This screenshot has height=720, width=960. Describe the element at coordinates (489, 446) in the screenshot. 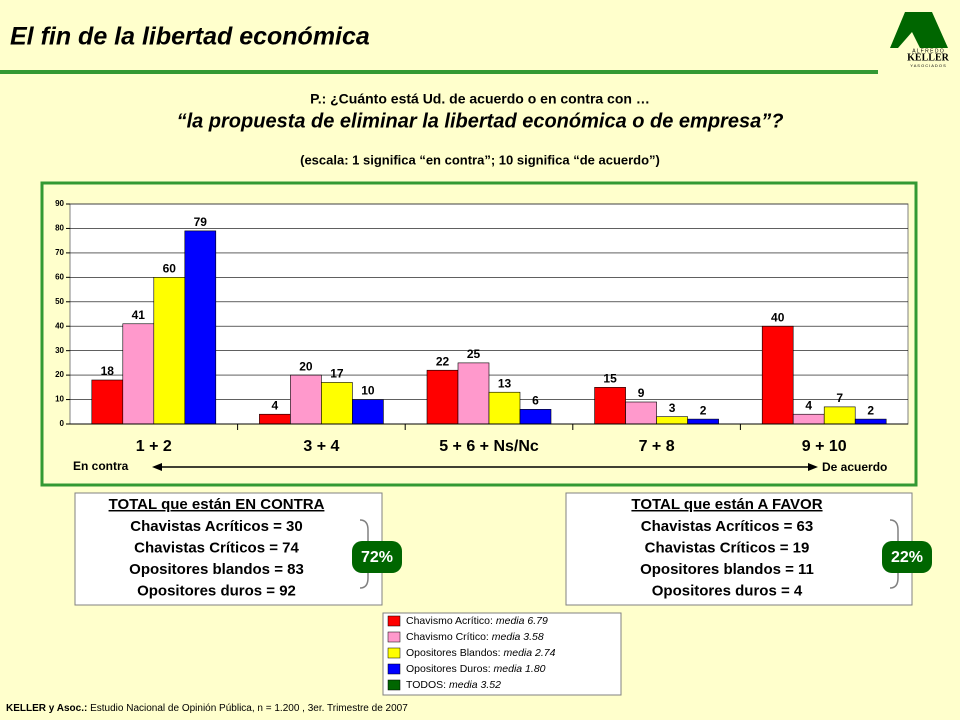

I see `x-tick-label: 5 + 6 + Ns/Nc` at that location.